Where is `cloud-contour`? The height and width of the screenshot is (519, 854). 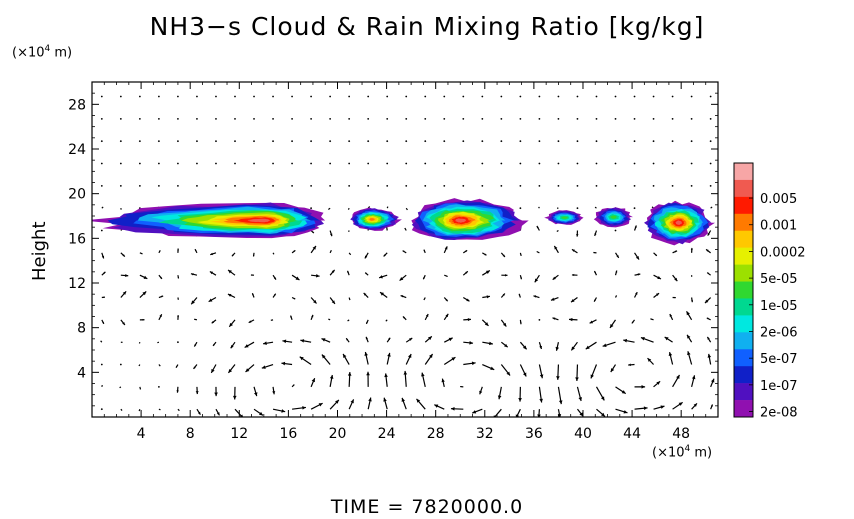 cloud-contour is located at coordinates (564, 217).